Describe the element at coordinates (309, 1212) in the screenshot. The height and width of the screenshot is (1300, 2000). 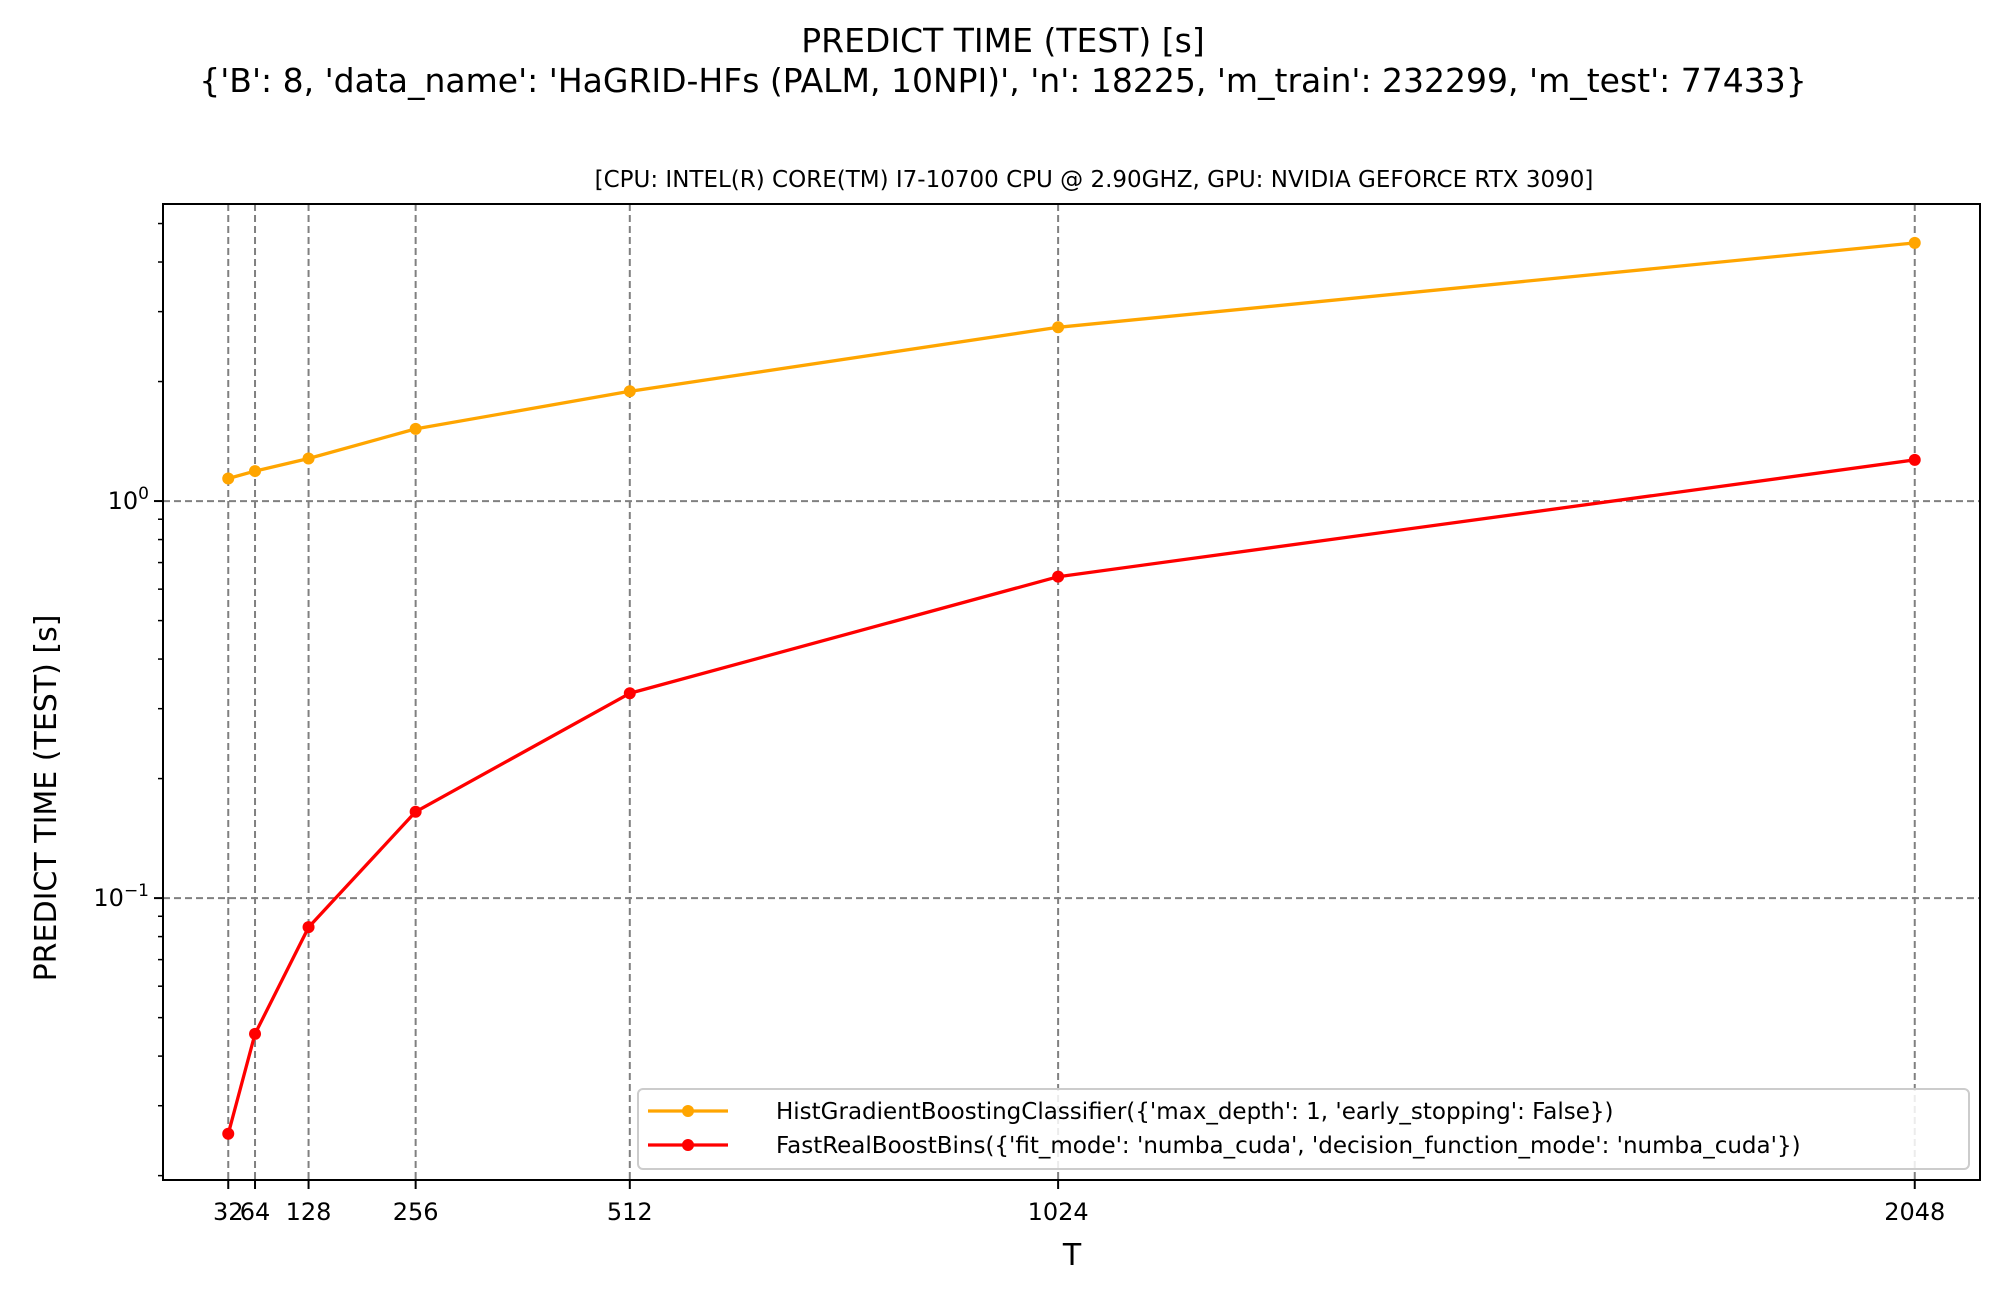
I see `x-tick-label: 128` at that location.